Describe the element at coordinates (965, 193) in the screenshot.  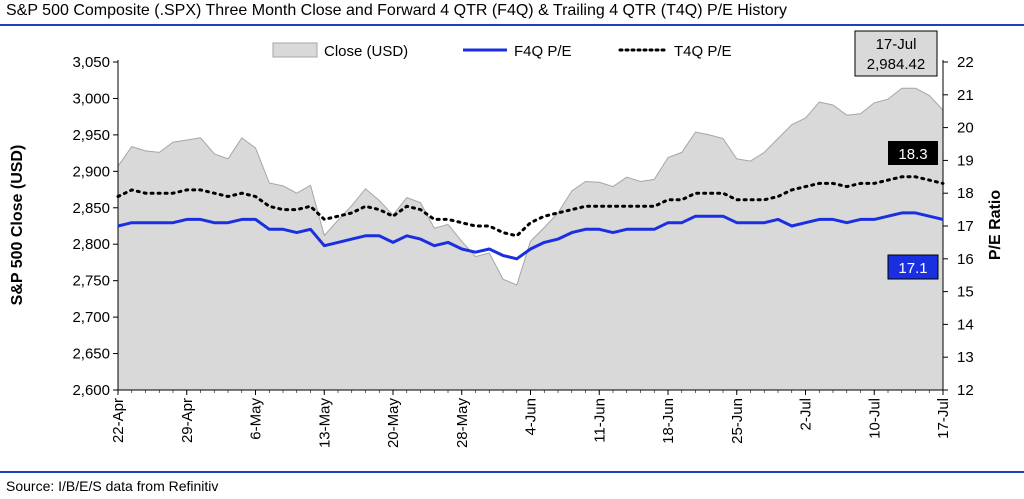
I see `right-tick-label: 18` at that location.